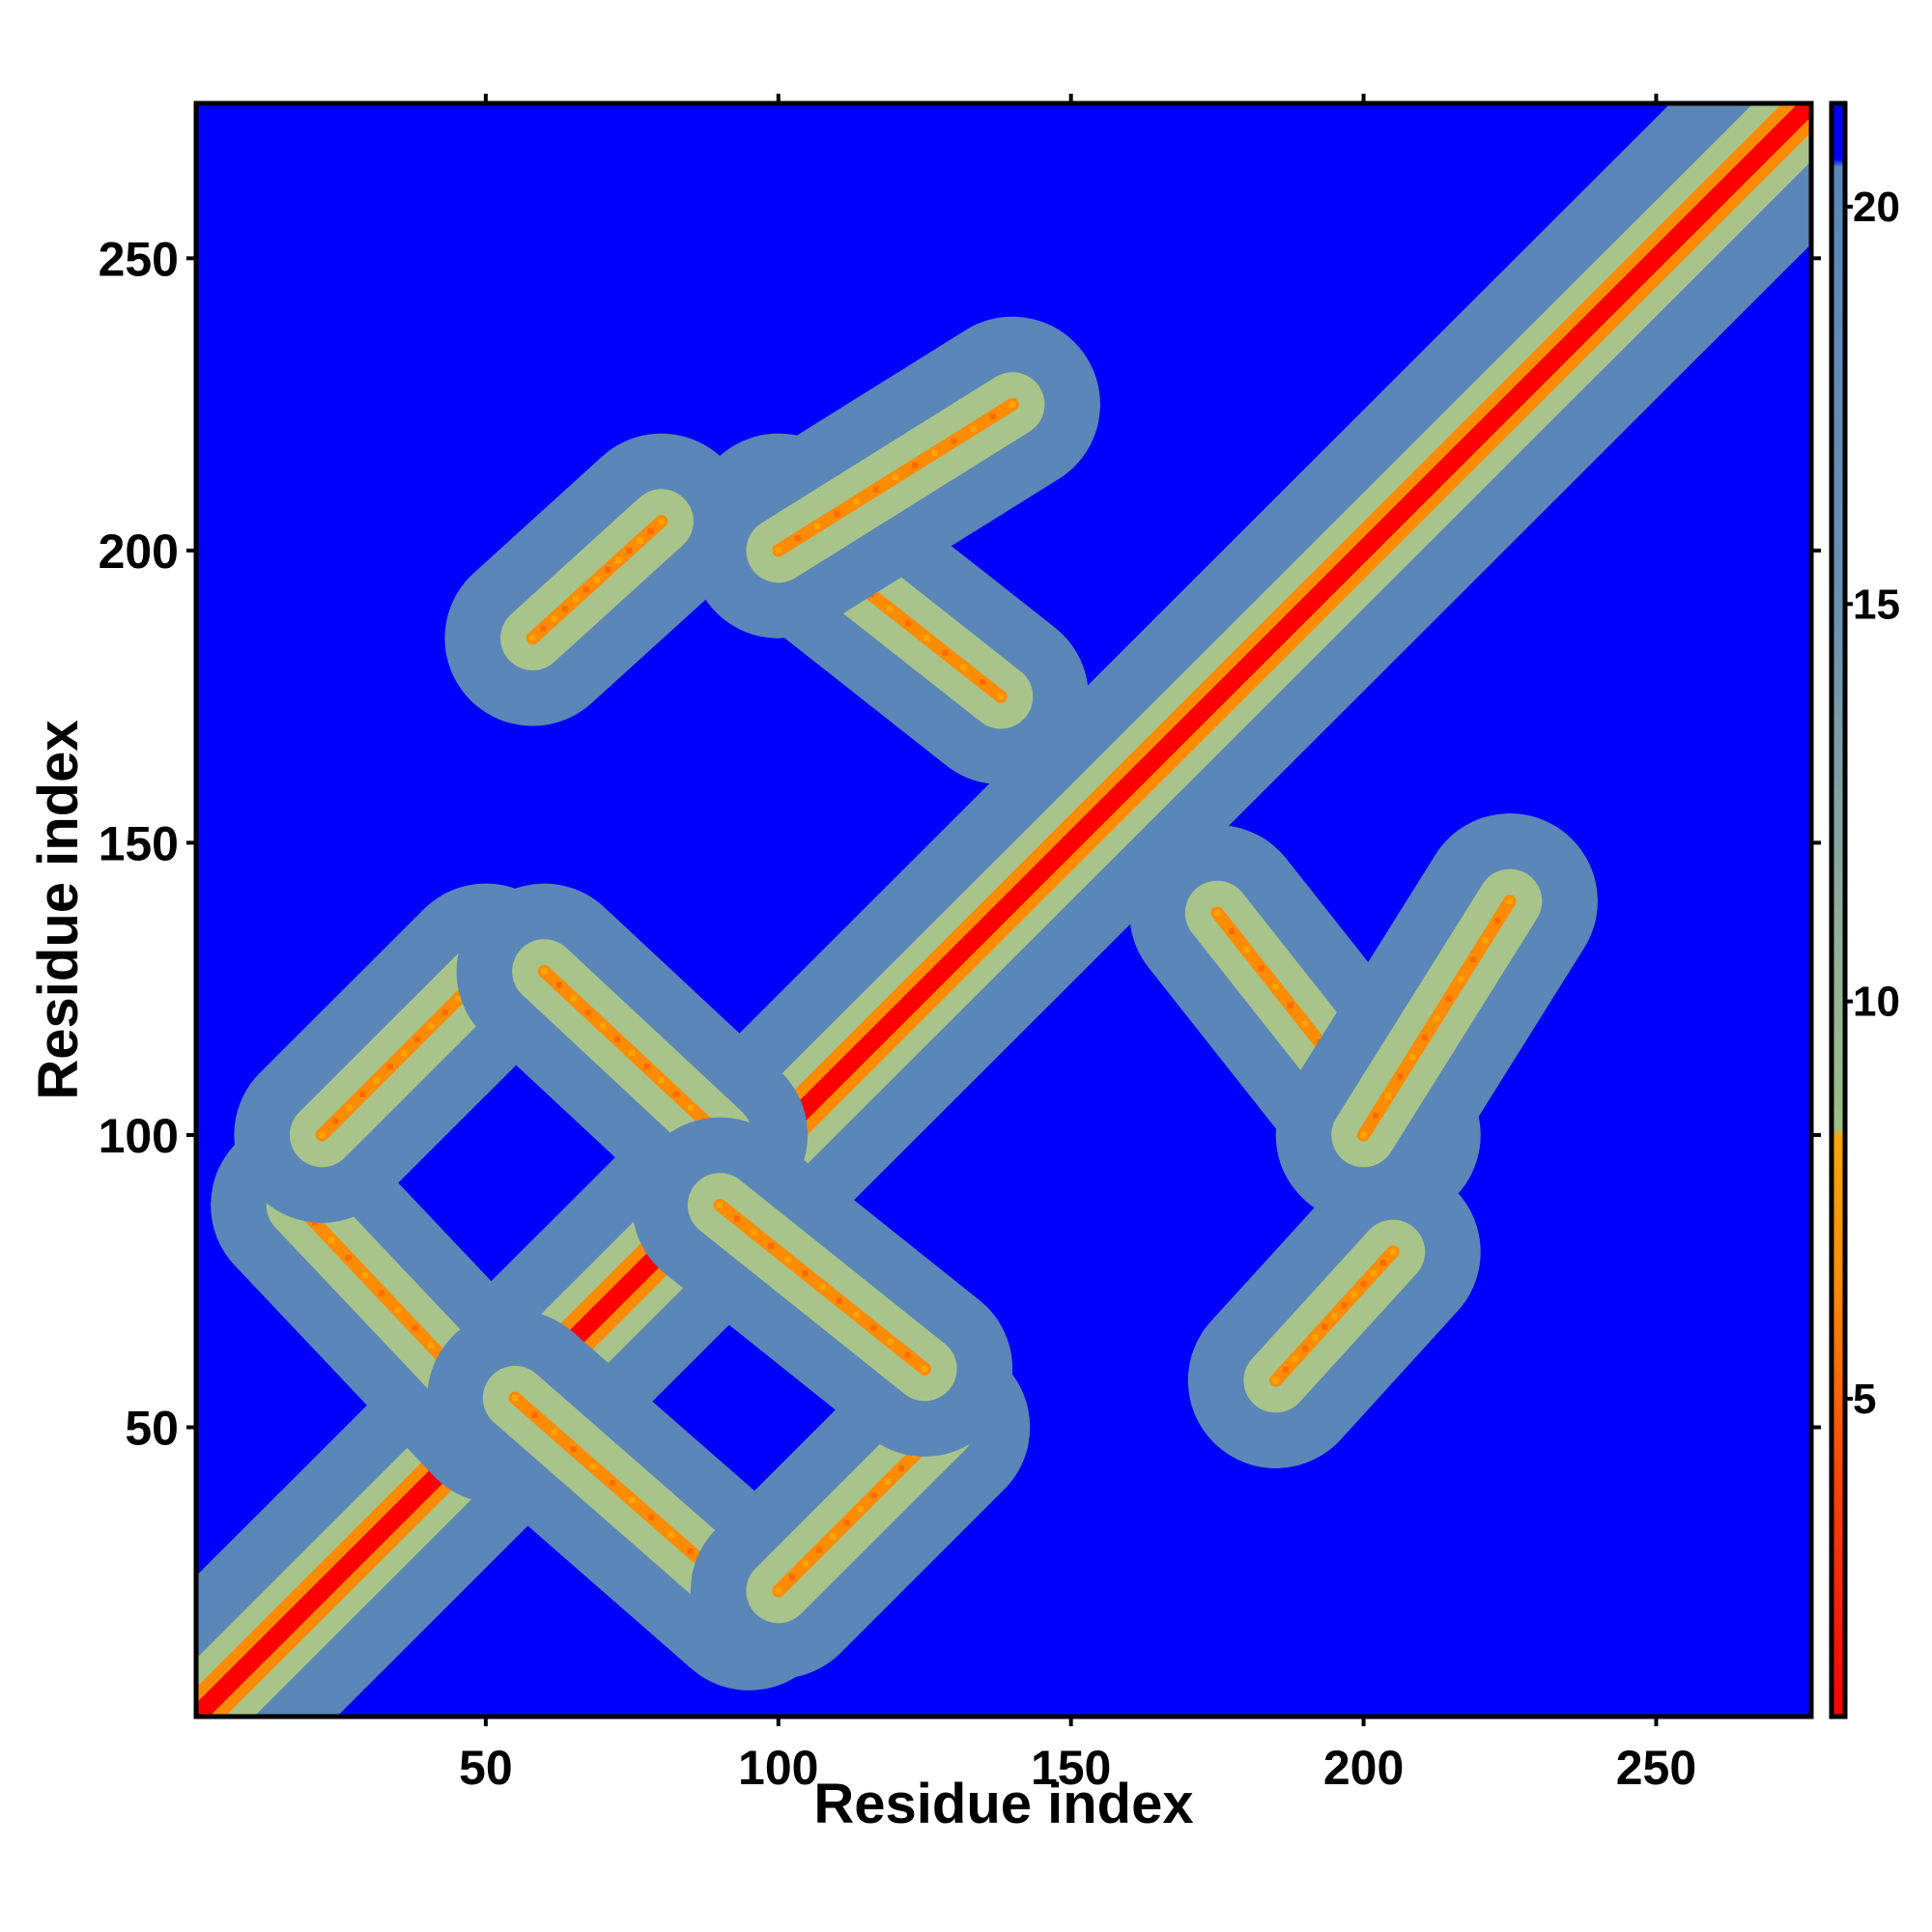 The image size is (1932, 1932). I want to click on y-tick-label-2: 150, so click(139, 843).